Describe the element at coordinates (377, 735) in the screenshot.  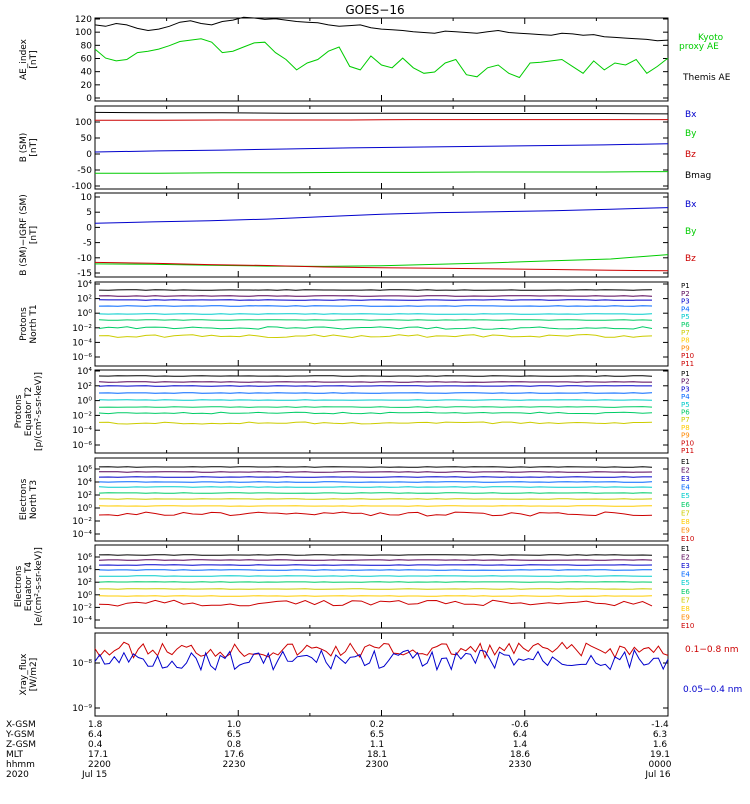
I see `ephemeris-value: 6.5` at that location.